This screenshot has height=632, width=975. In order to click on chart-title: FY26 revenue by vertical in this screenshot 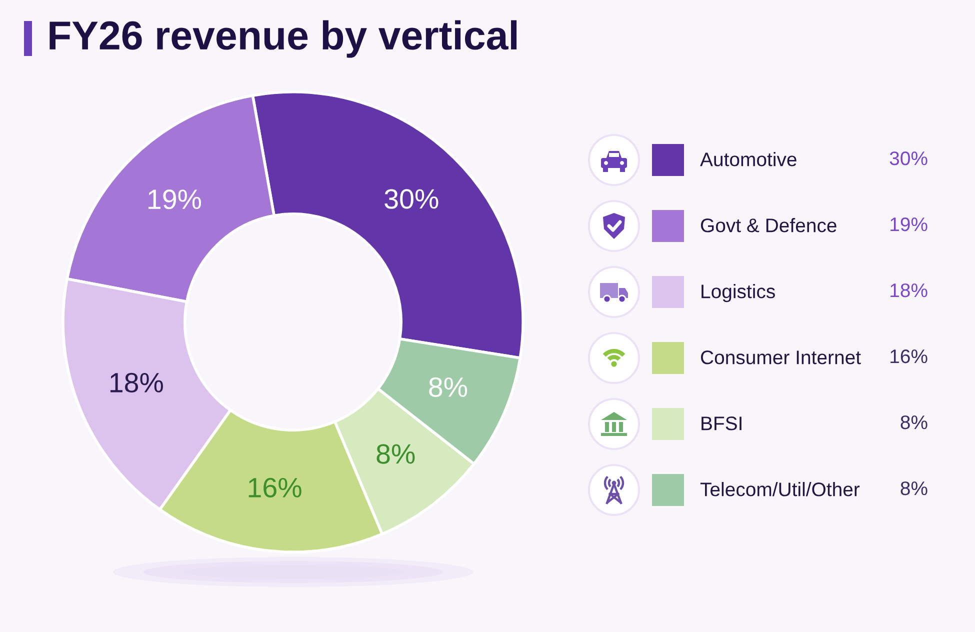, I will do `click(283, 39)`.